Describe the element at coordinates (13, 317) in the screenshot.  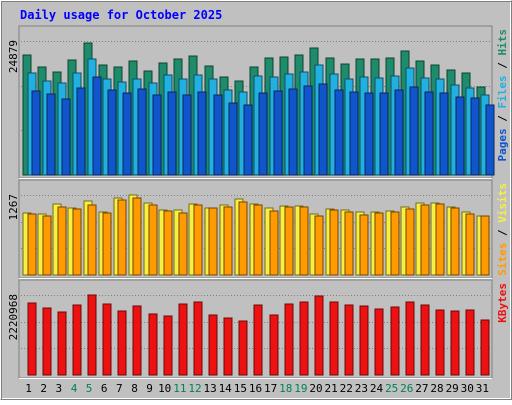
I see `y-max-label: 2220968` at that location.